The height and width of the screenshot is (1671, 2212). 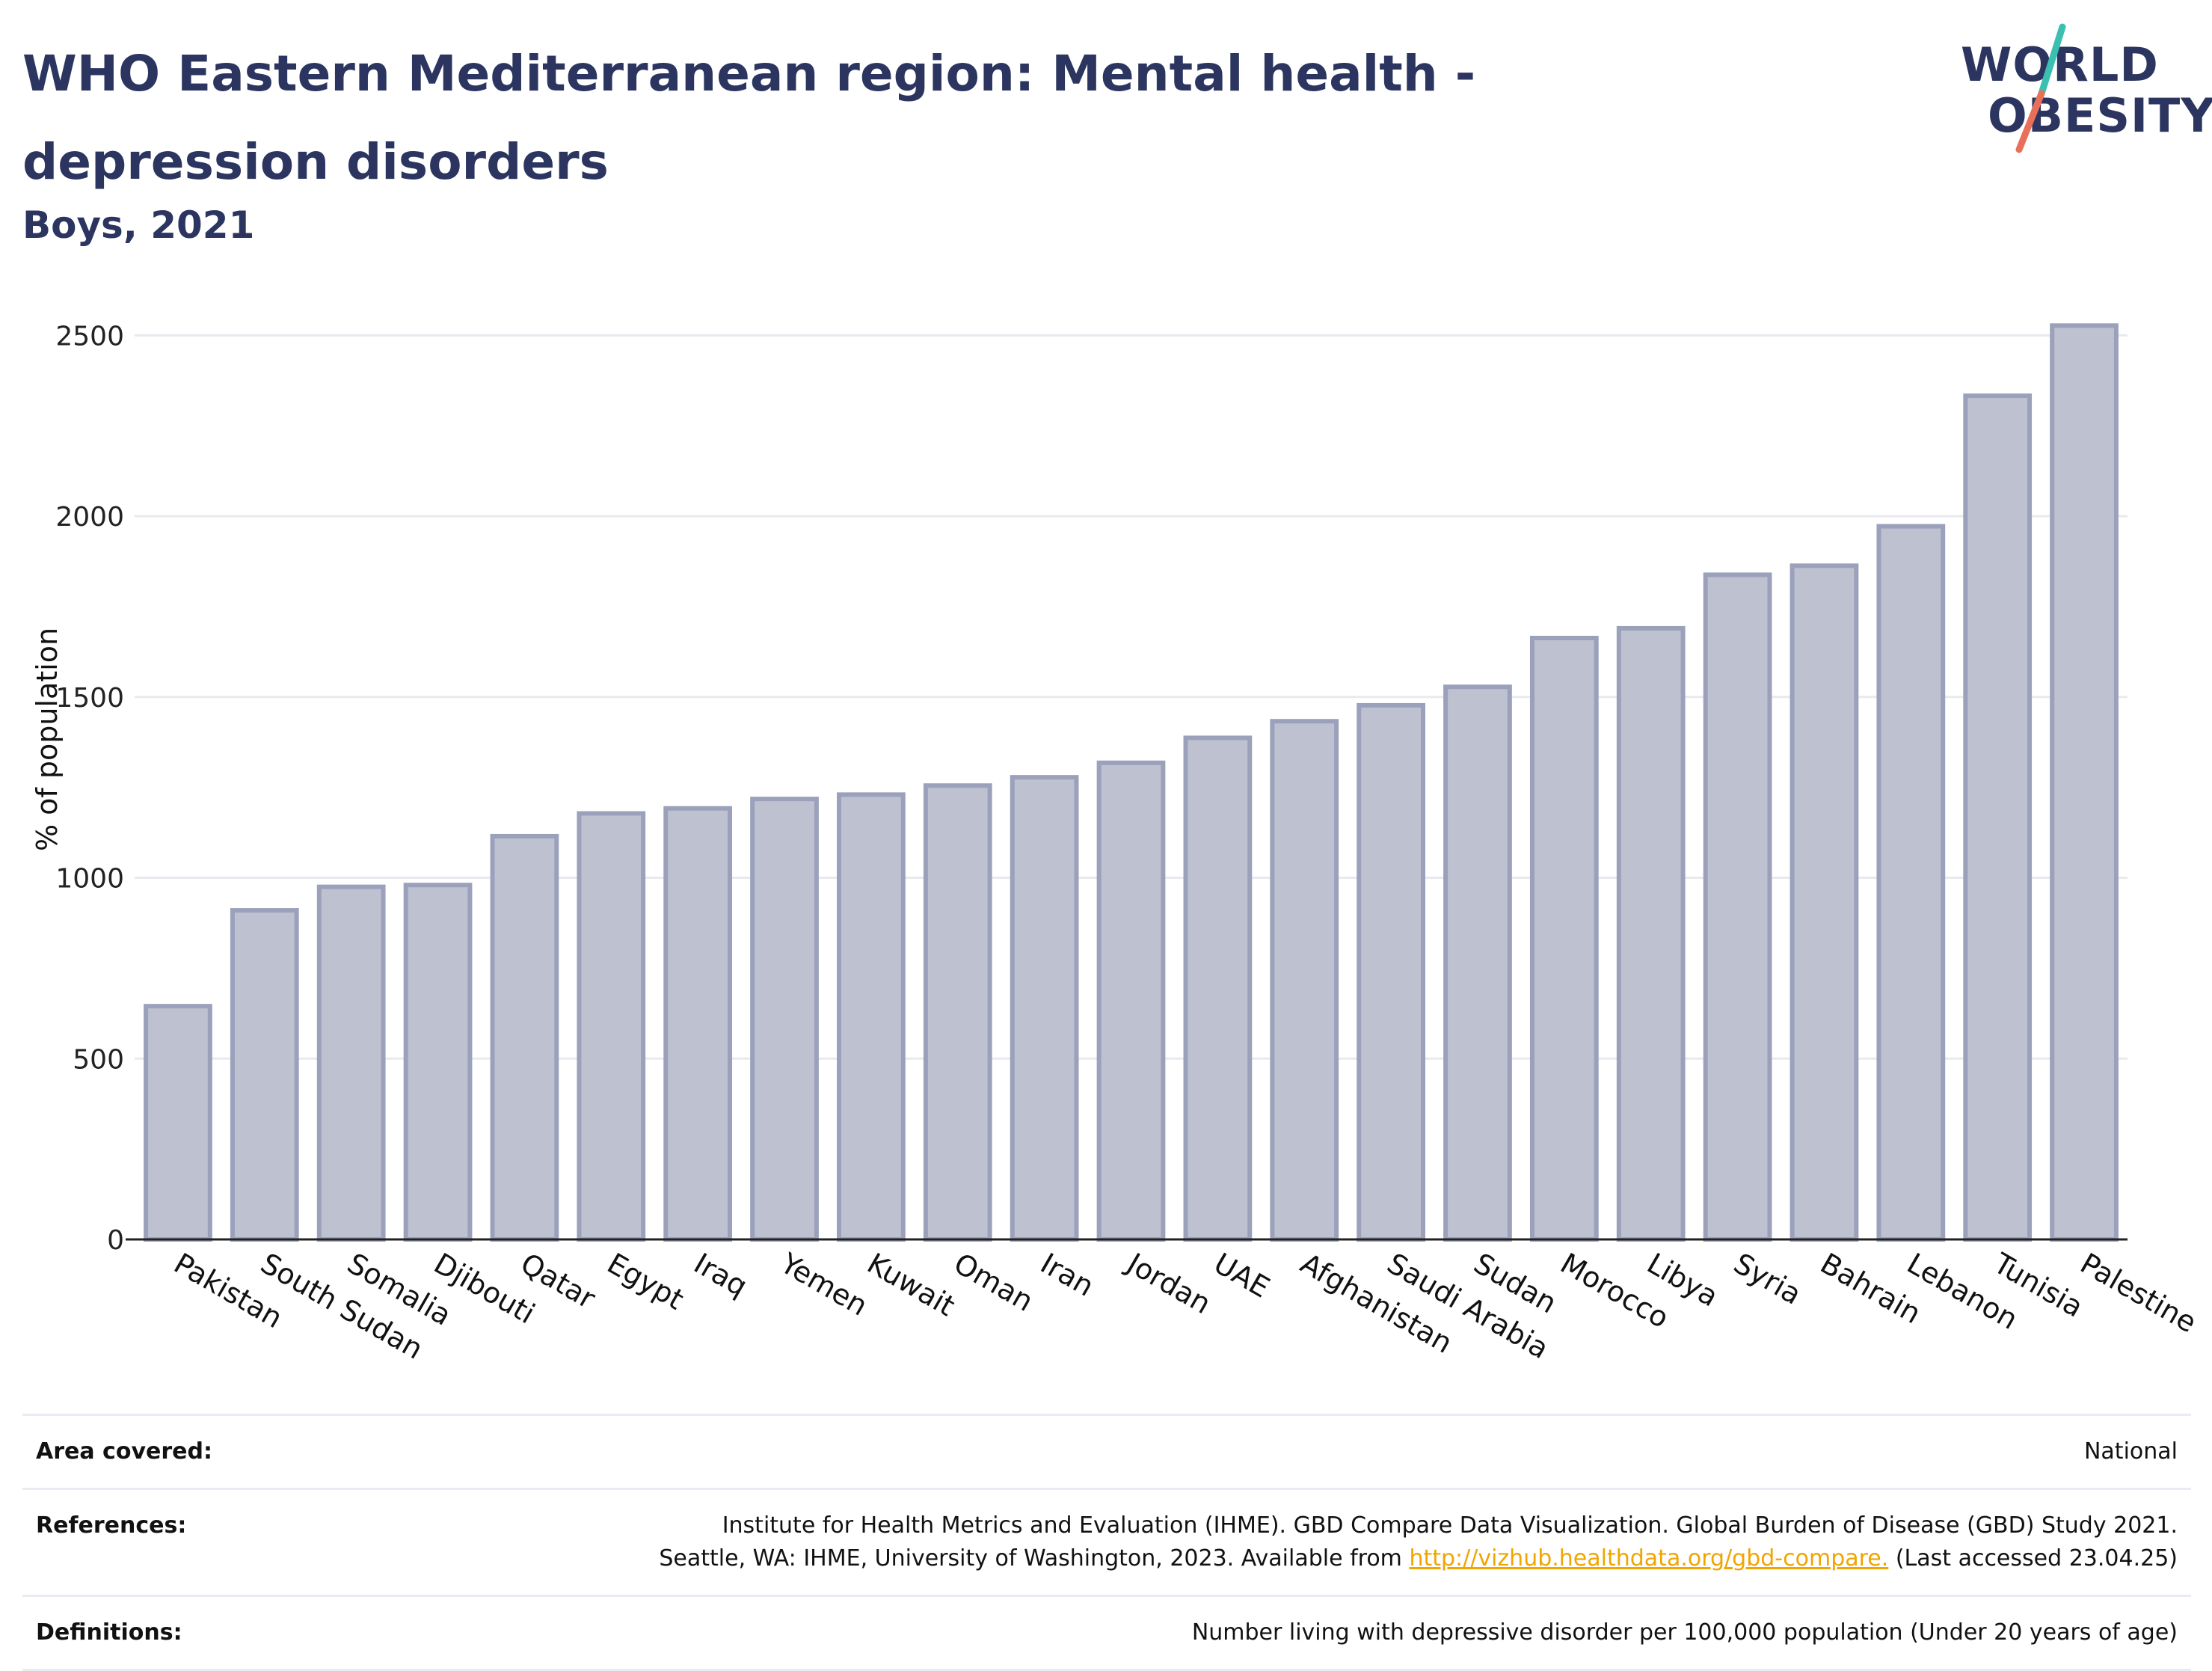 I want to click on bar-kuwait, so click(x=872, y=1017).